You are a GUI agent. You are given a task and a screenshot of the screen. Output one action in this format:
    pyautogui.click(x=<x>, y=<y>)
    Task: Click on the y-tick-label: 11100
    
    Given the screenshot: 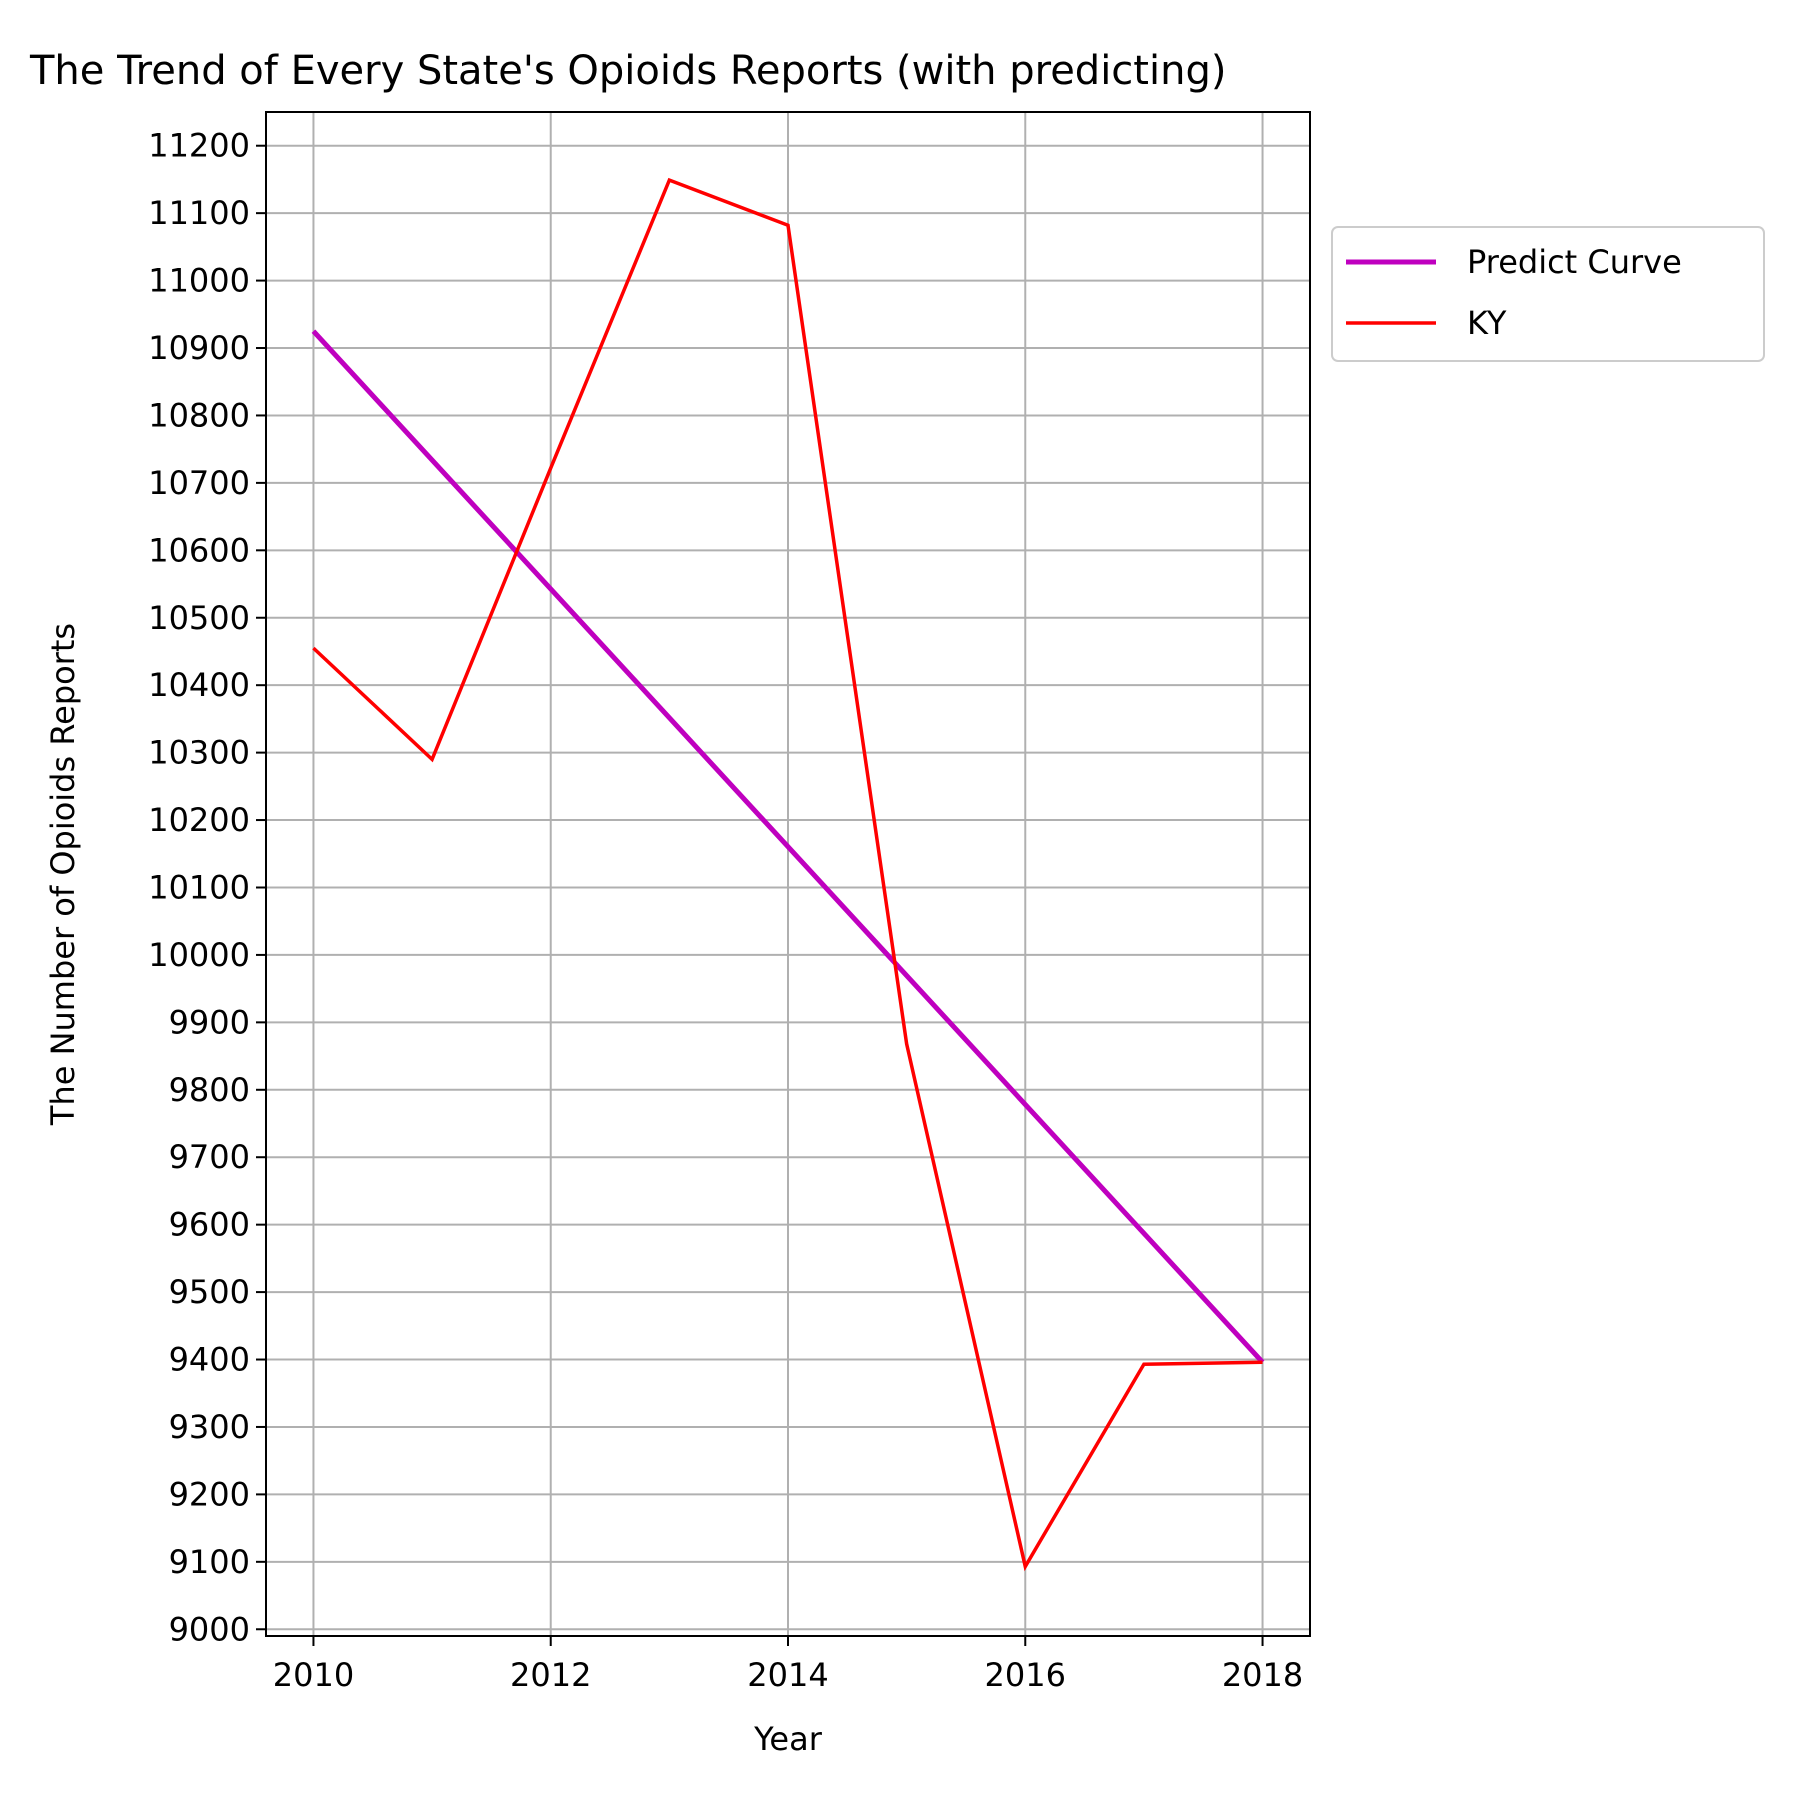 What is the action you would take?
    pyautogui.click(x=199, y=213)
    